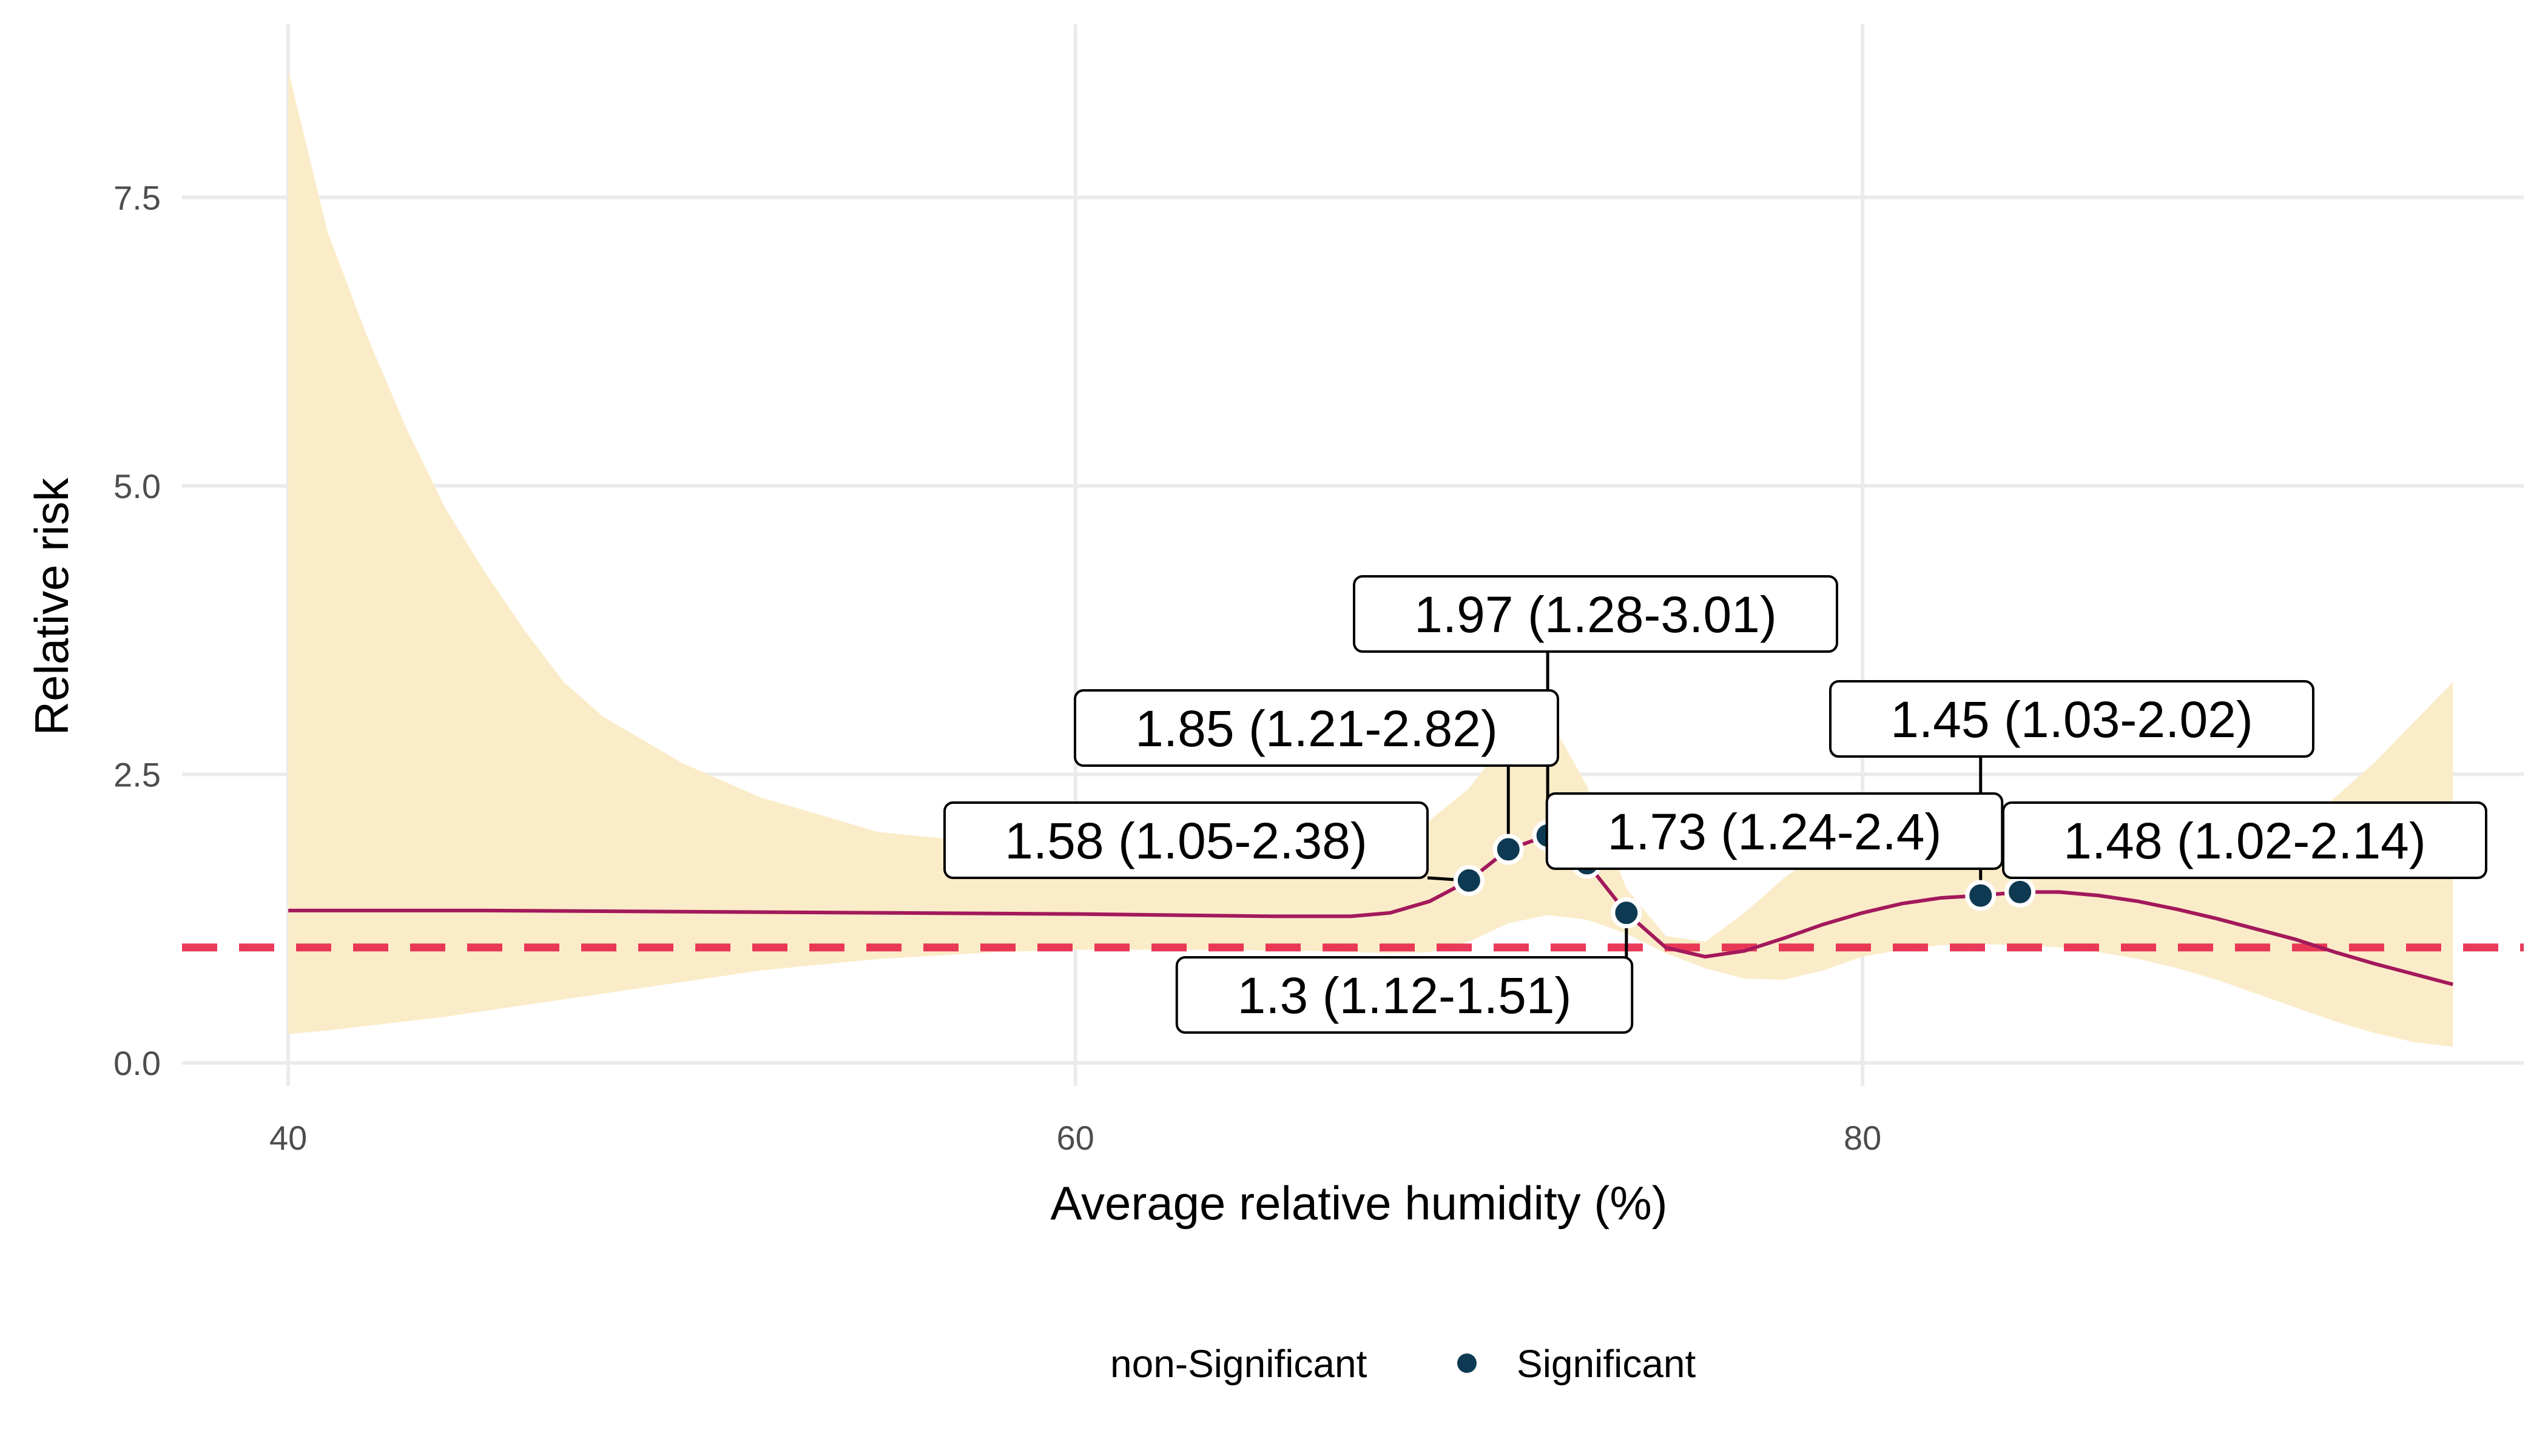  What do you see at coordinates (137, 197) in the screenshot?
I see `y-tick-label: 7.5` at bounding box center [137, 197].